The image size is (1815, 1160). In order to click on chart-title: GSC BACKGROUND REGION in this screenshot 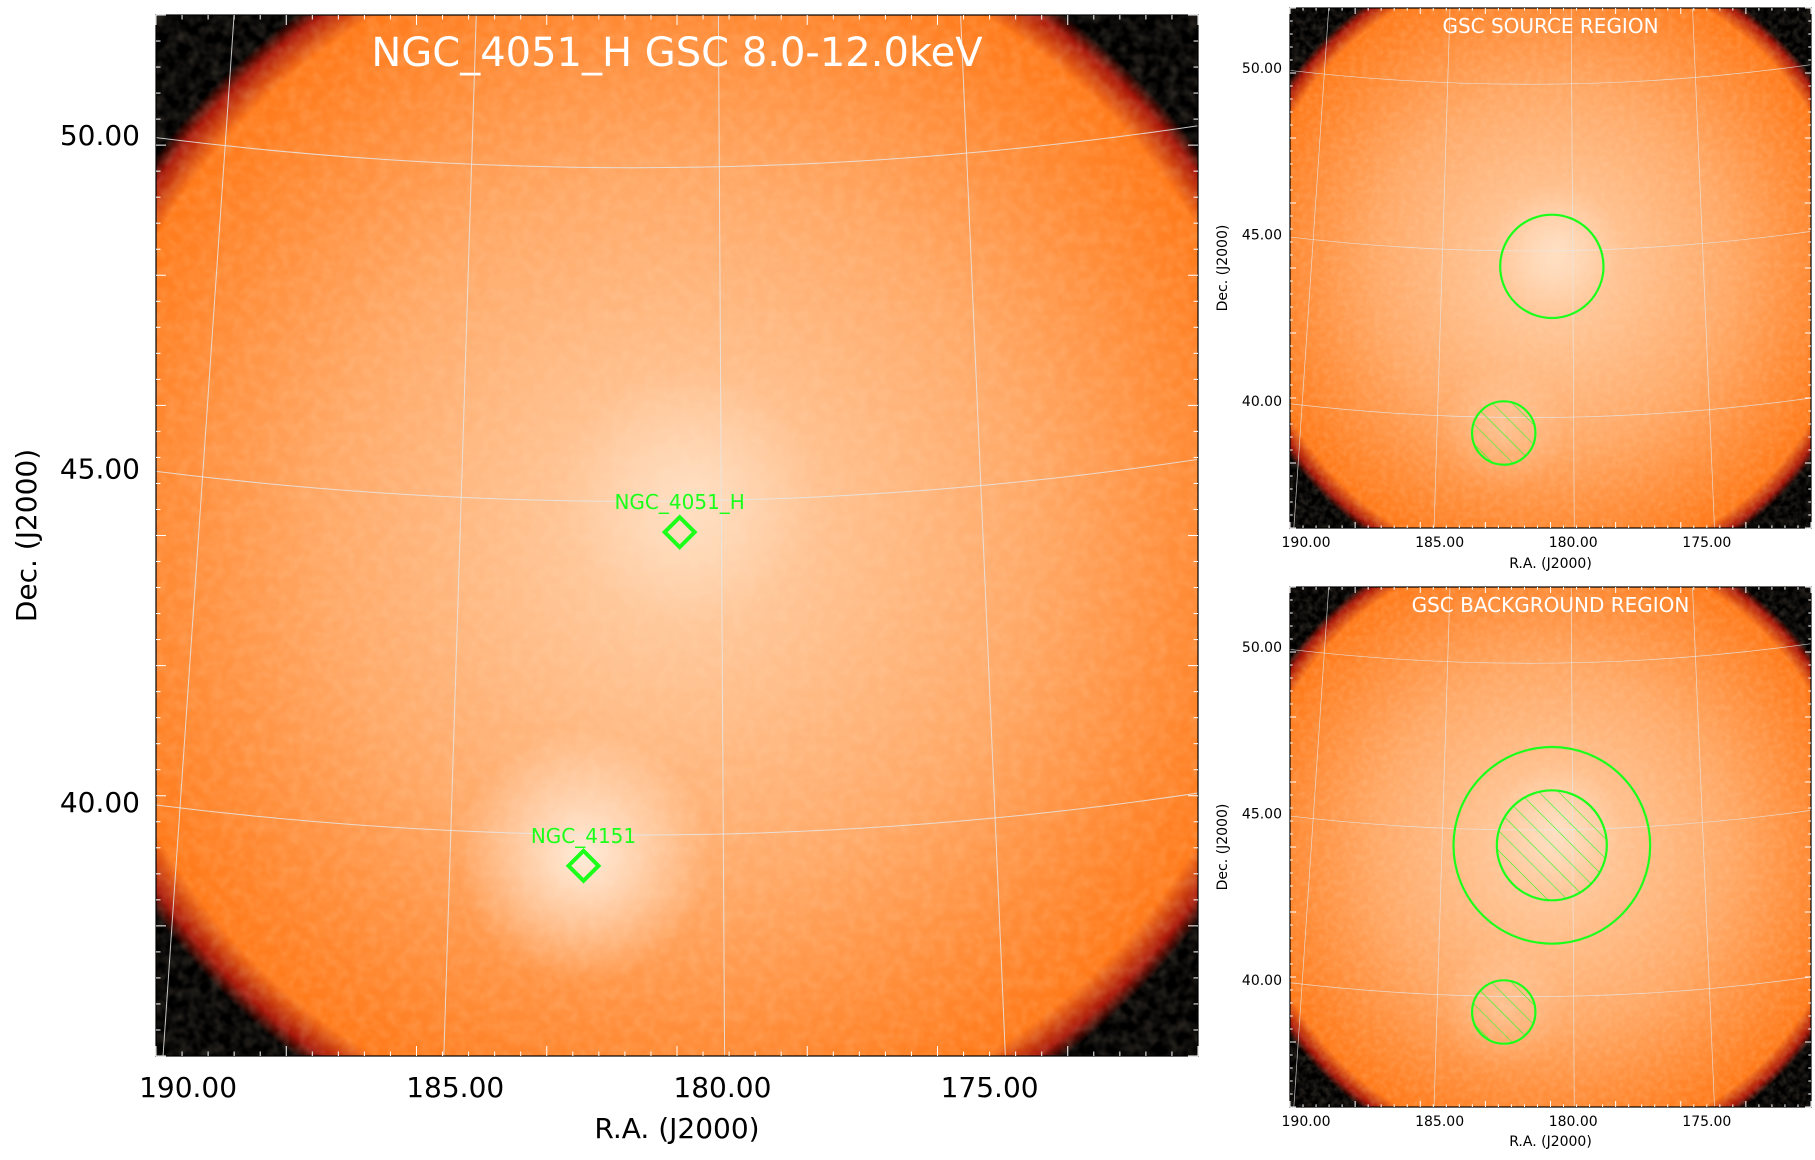, I will do `click(1551, 605)`.